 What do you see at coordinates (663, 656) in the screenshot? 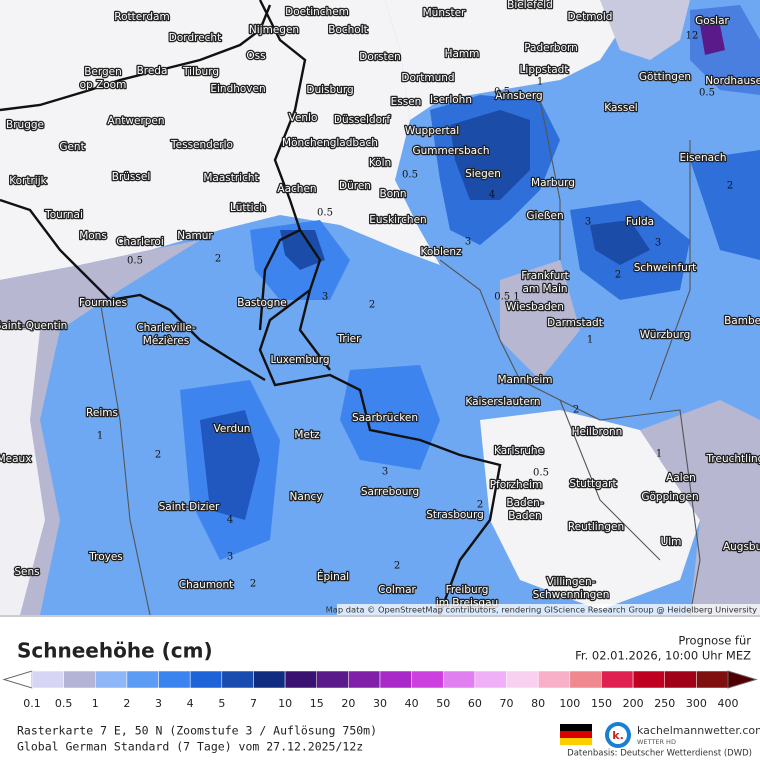
I see `forecast-time: Fr. 02.01.2026, 10:00 Uhr MEZ` at bounding box center [663, 656].